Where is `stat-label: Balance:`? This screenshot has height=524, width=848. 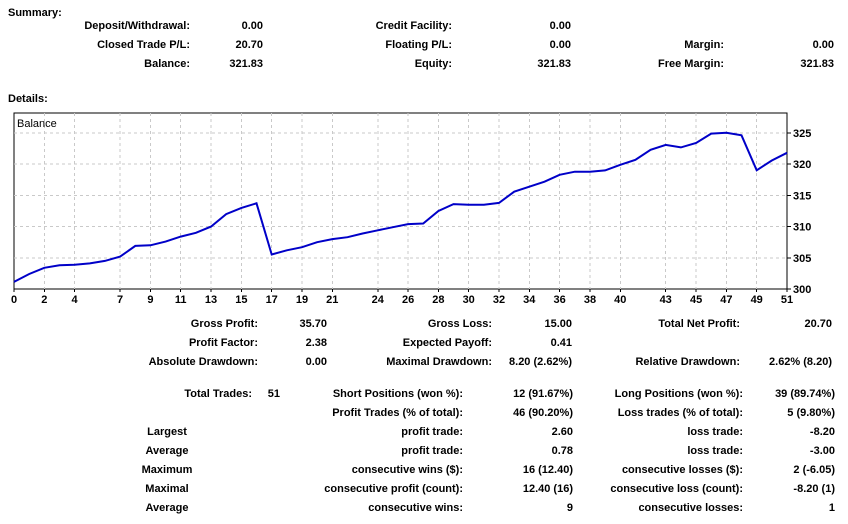 stat-label: Balance: is located at coordinates (167, 64).